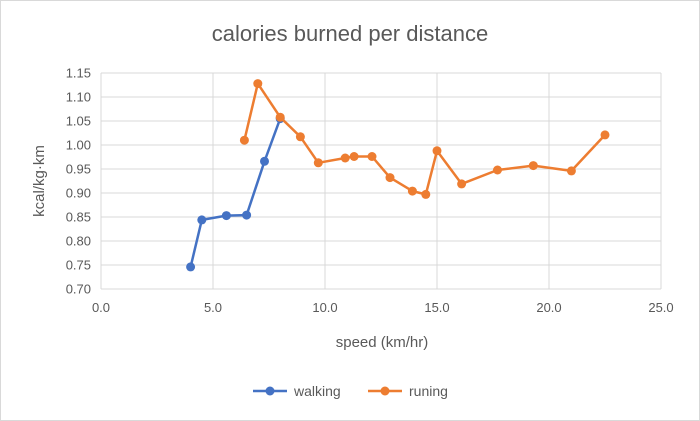  What do you see at coordinates (317, 391) in the screenshot?
I see `legend-walking-label: walking` at bounding box center [317, 391].